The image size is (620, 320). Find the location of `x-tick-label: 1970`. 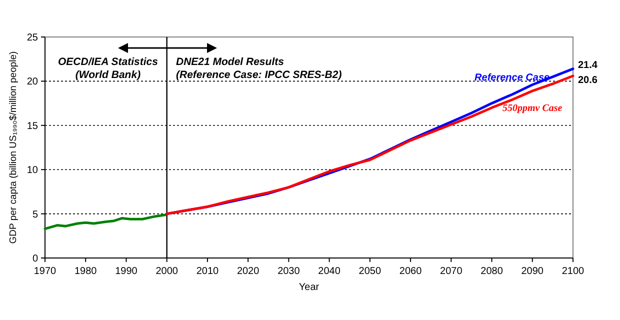

x-tick-label: 1970 is located at coordinates (45, 271).